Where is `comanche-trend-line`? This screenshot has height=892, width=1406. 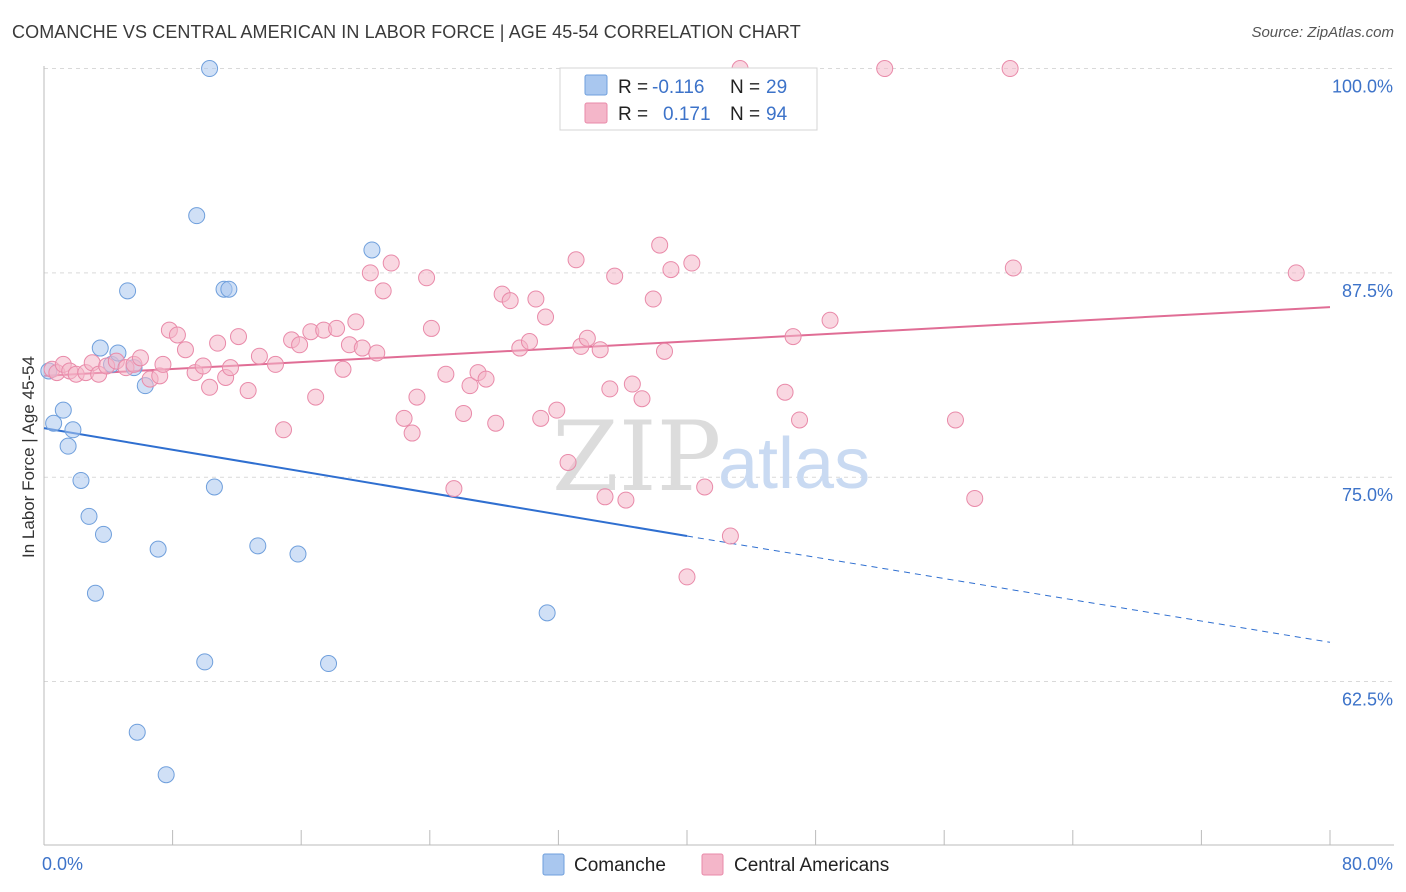 comanche-trend-line is located at coordinates (365, 482).